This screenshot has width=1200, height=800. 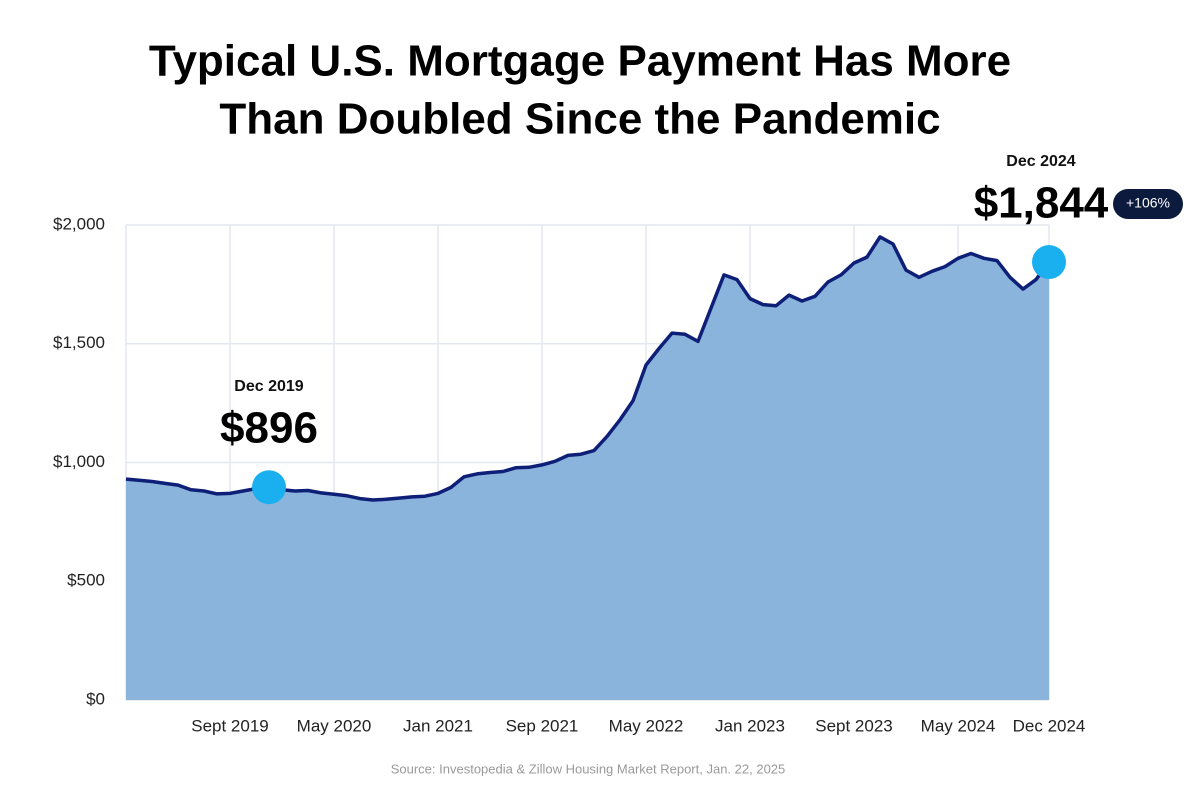 I want to click on annotation-date: Dec 2024, so click(x=1040, y=161).